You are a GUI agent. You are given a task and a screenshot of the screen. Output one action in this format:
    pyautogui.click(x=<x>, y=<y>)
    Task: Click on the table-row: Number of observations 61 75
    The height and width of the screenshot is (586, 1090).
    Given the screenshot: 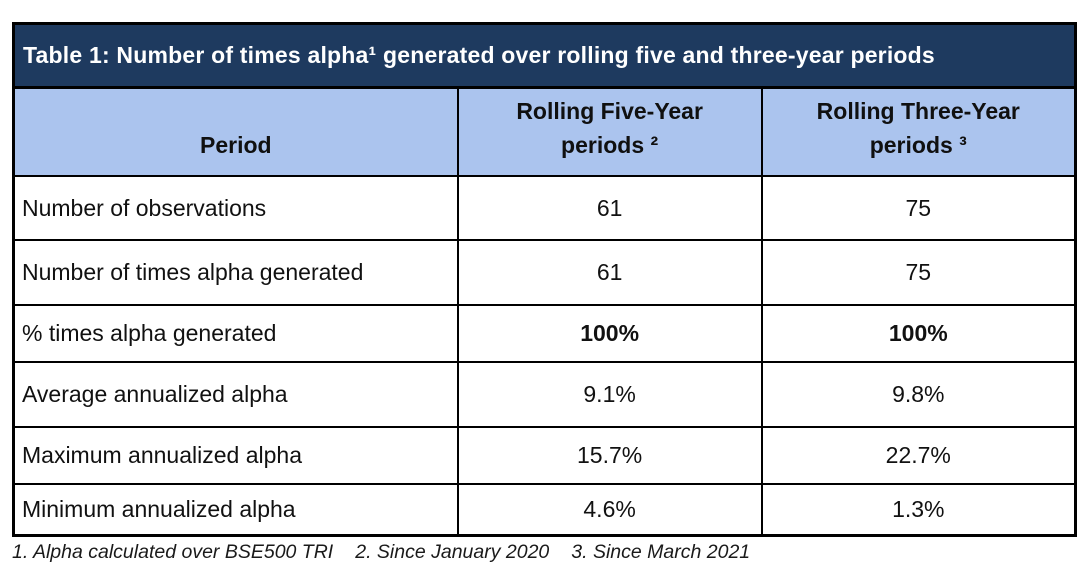 What is the action you would take?
    pyautogui.click(x=544, y=208)
    